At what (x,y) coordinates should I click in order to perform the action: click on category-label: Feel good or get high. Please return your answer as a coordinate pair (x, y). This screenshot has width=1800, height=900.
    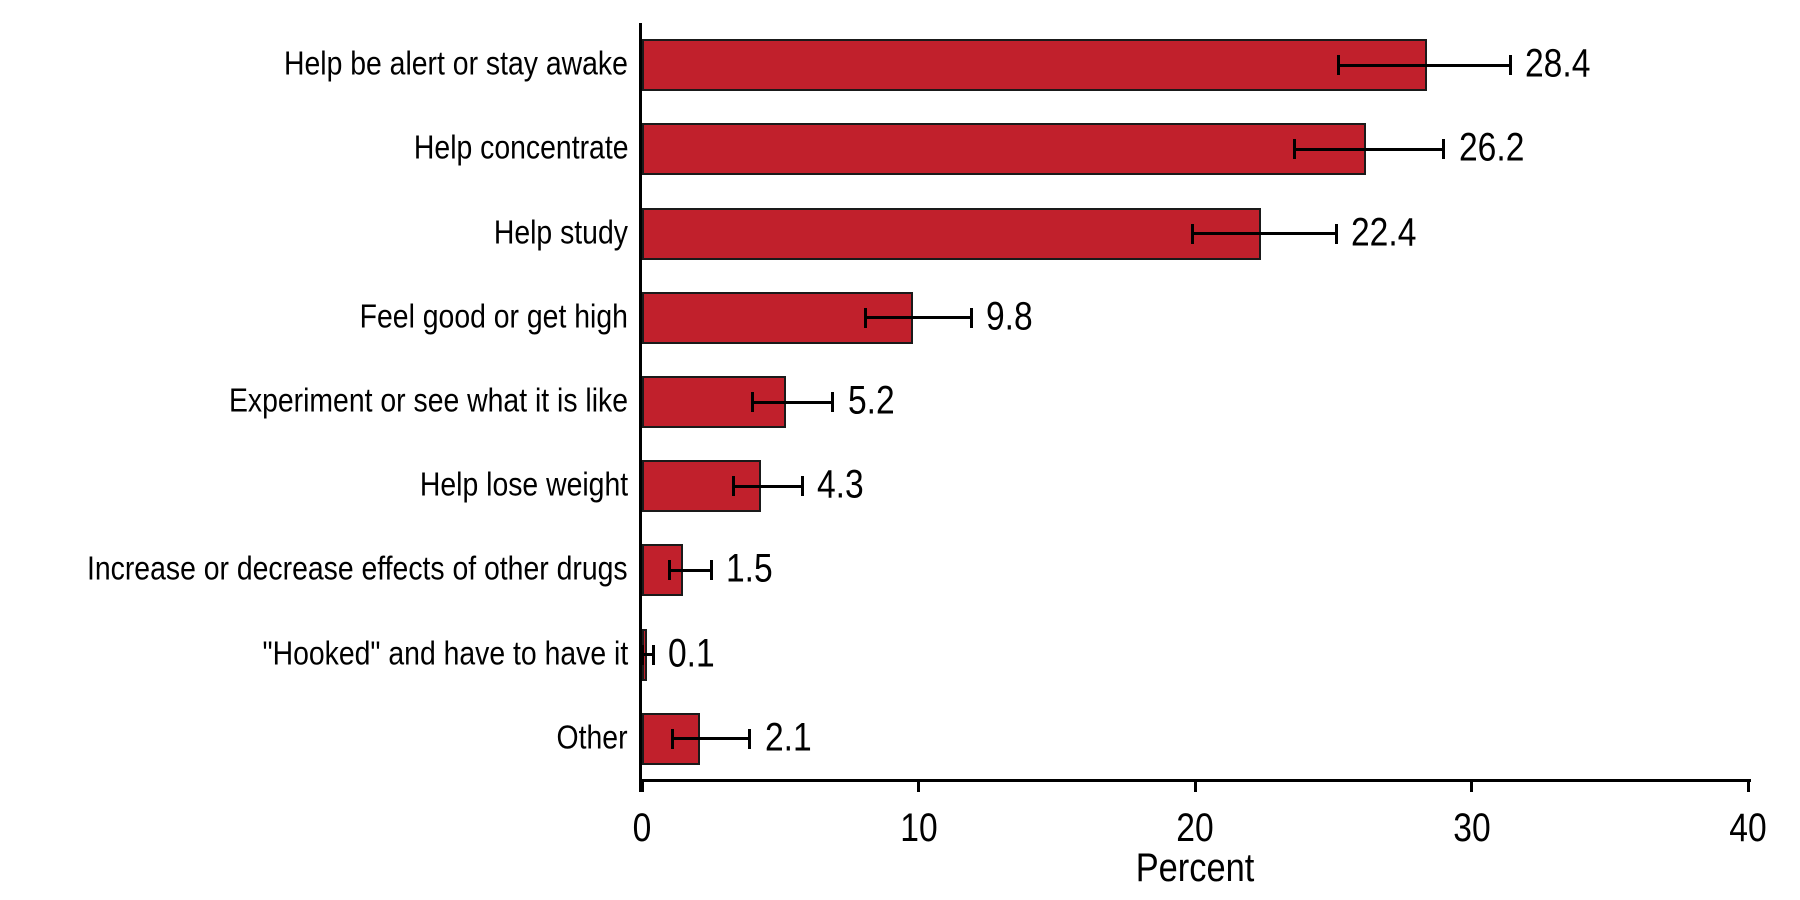
    Looking at the image, I should click on (493, 316).